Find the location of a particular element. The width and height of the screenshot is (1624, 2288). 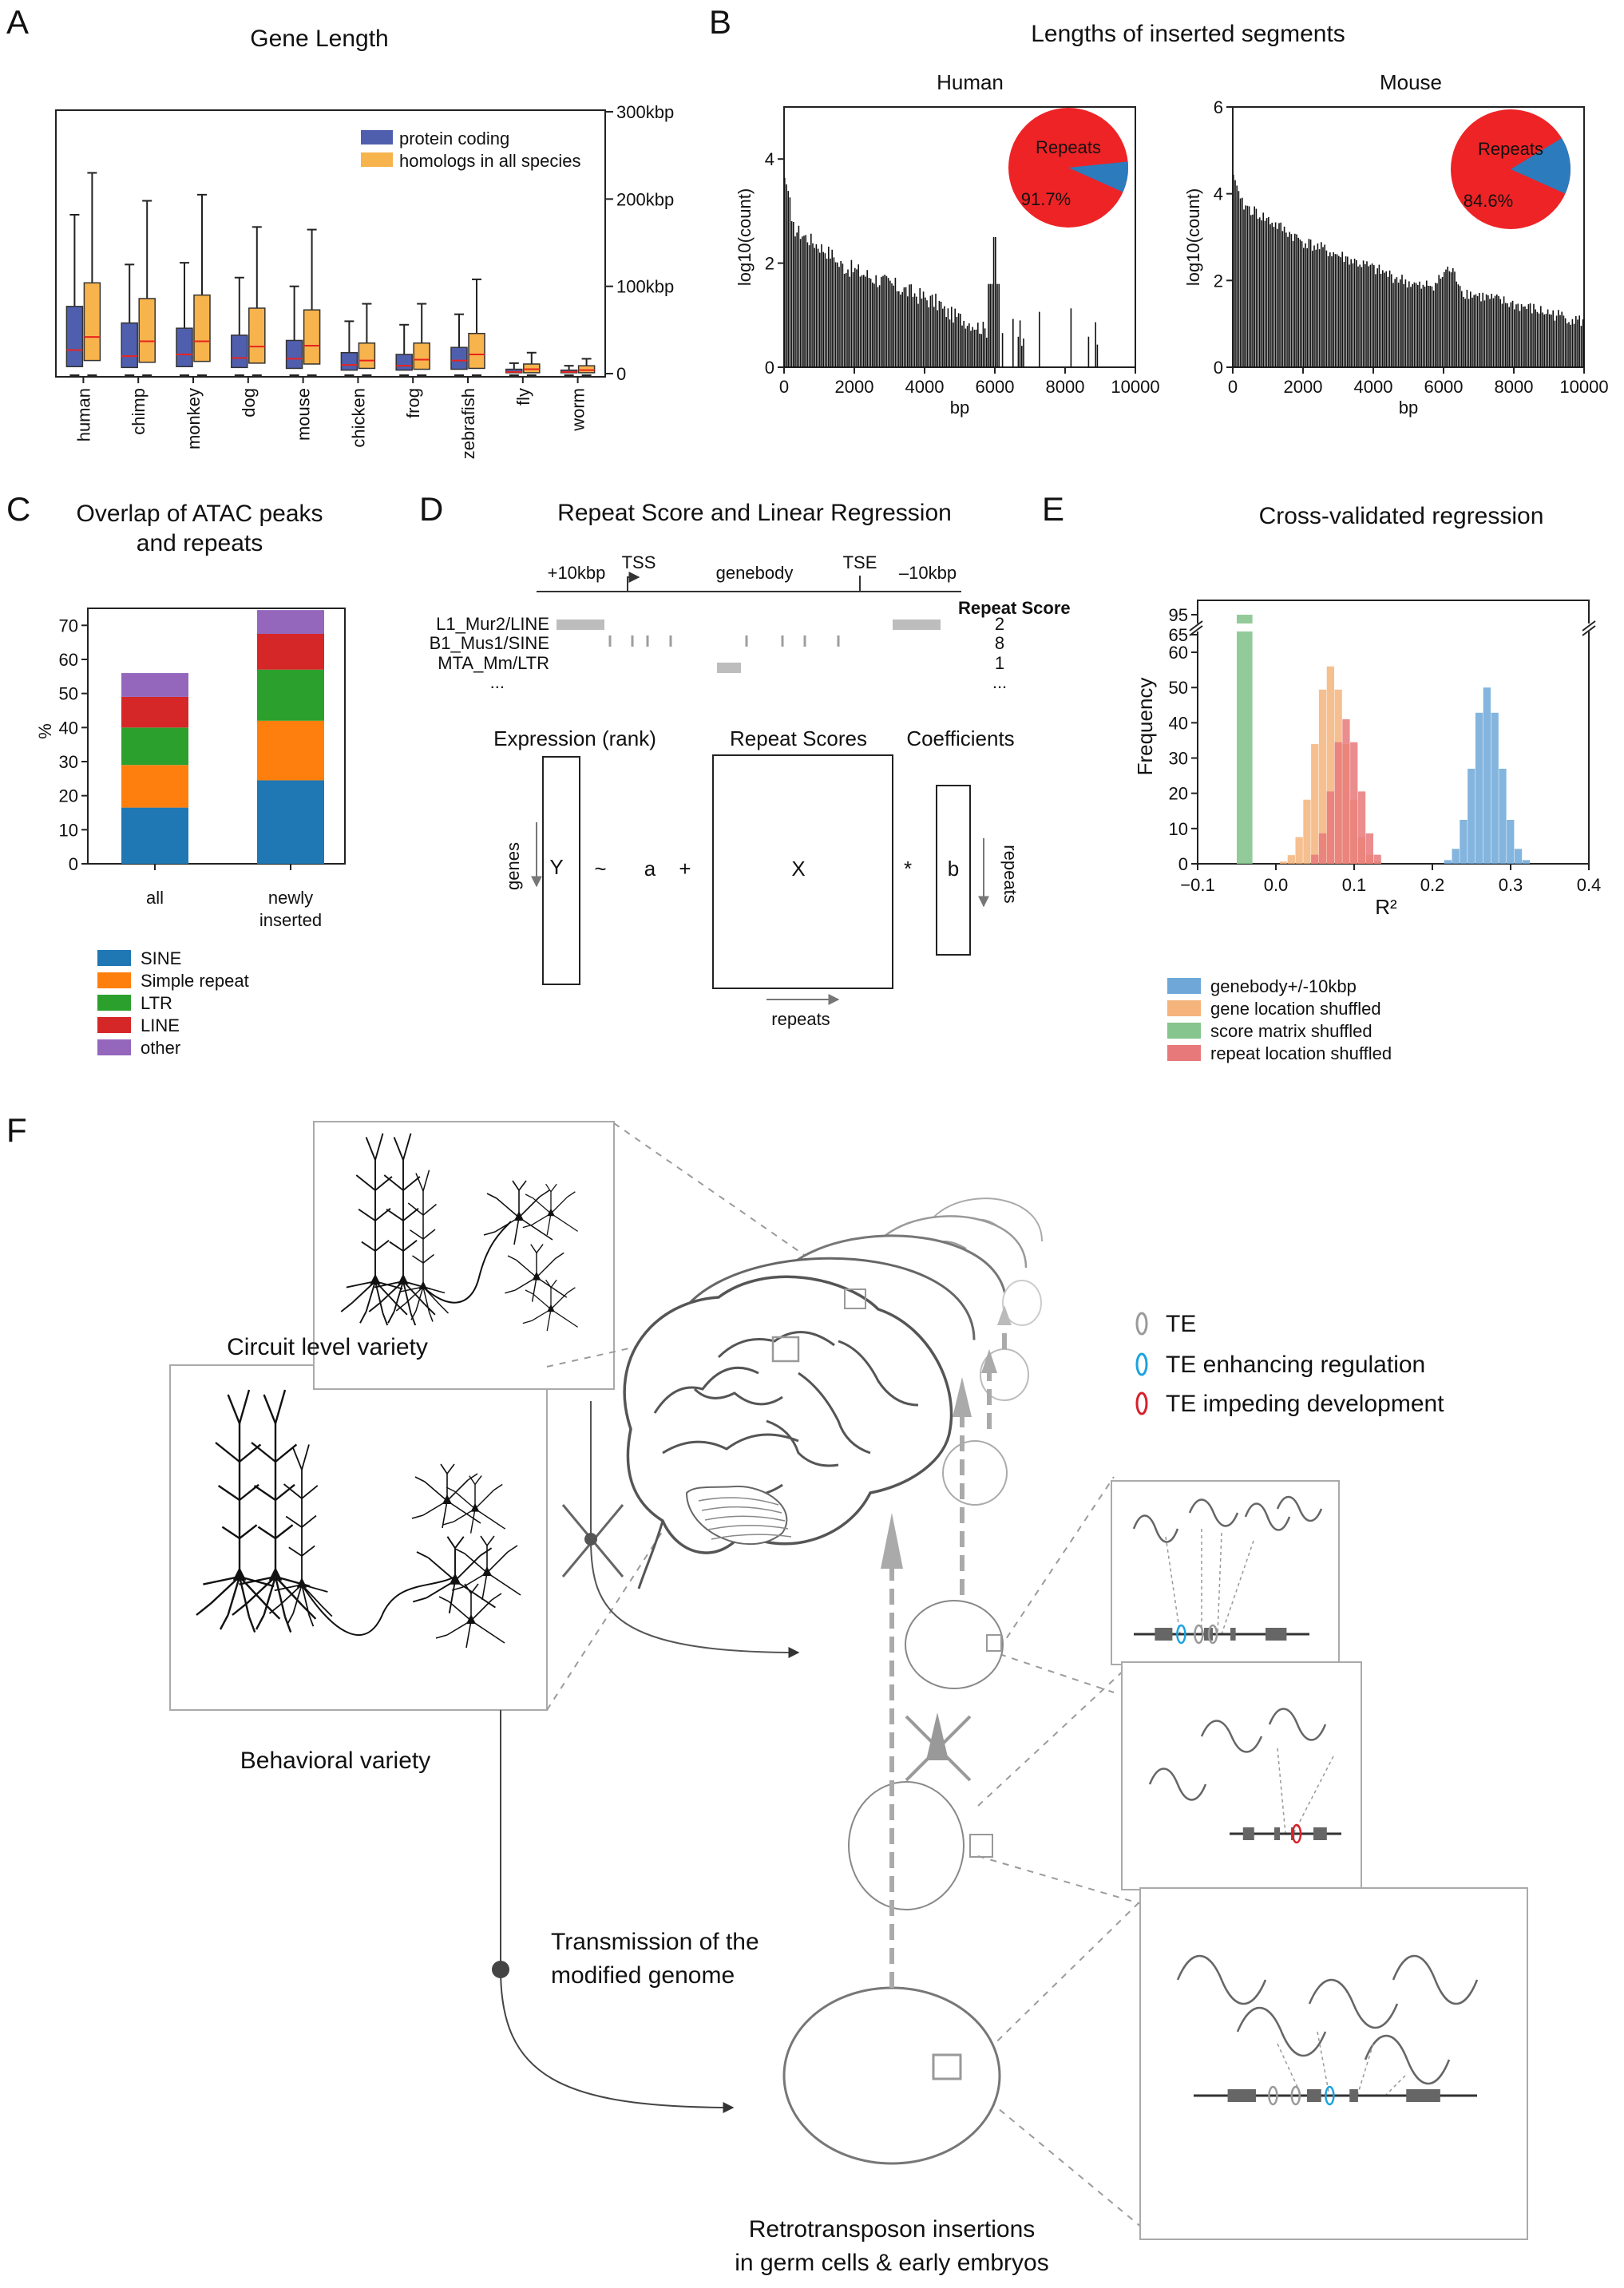

insertion-guide is located at coordinates (1323, 2063).